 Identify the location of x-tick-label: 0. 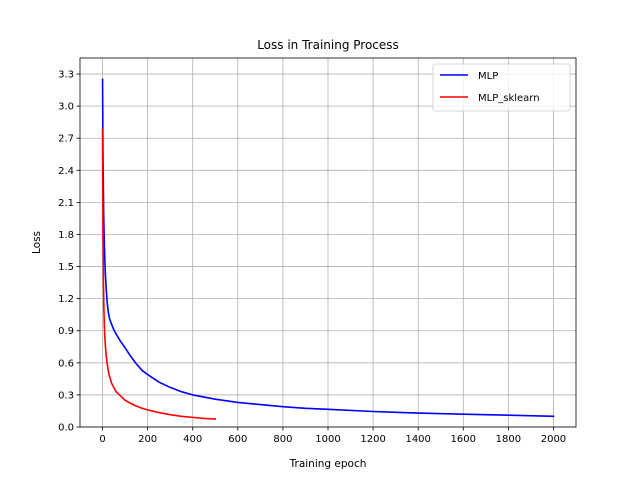
(102, 439).